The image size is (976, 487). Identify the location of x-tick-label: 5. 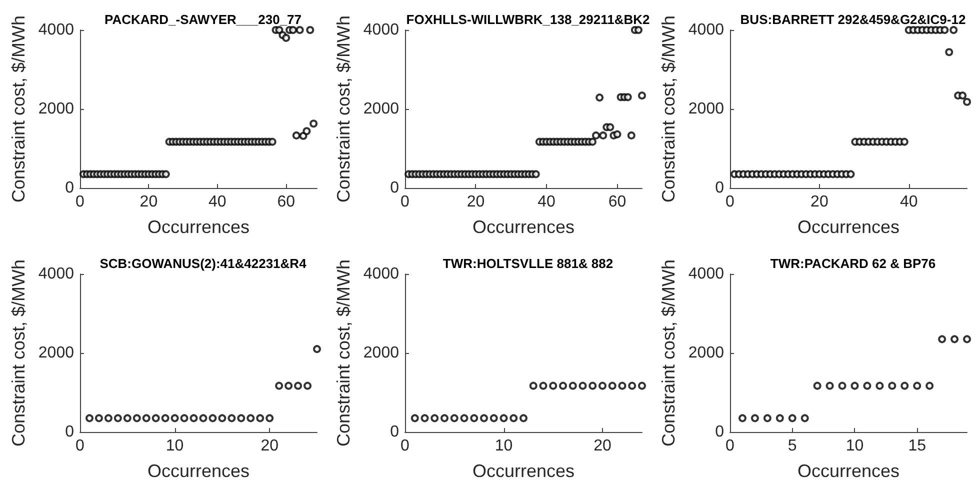
(792, 446).